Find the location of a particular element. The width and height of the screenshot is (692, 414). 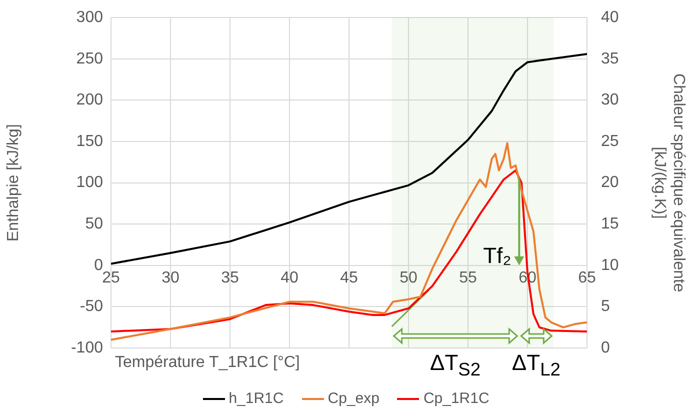

y2-tick-label: 30 is located at coordinates (610, 100).